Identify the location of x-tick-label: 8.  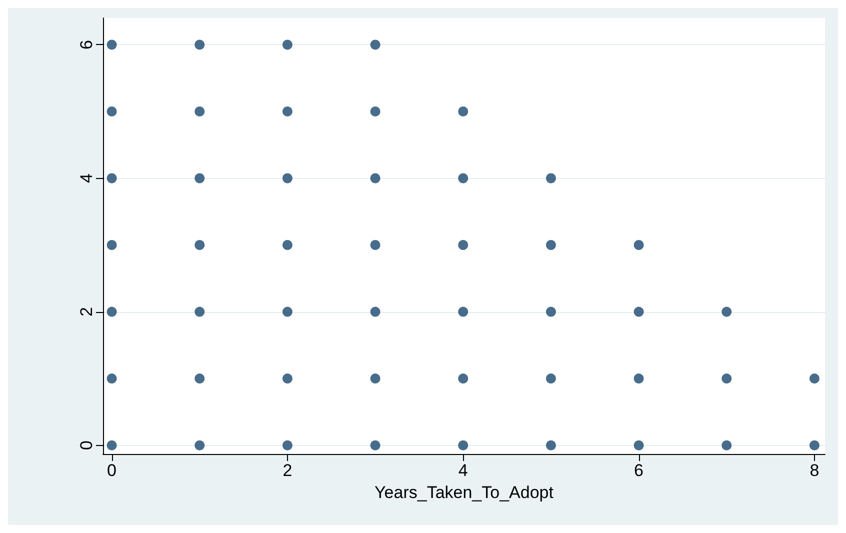
(815, 470).